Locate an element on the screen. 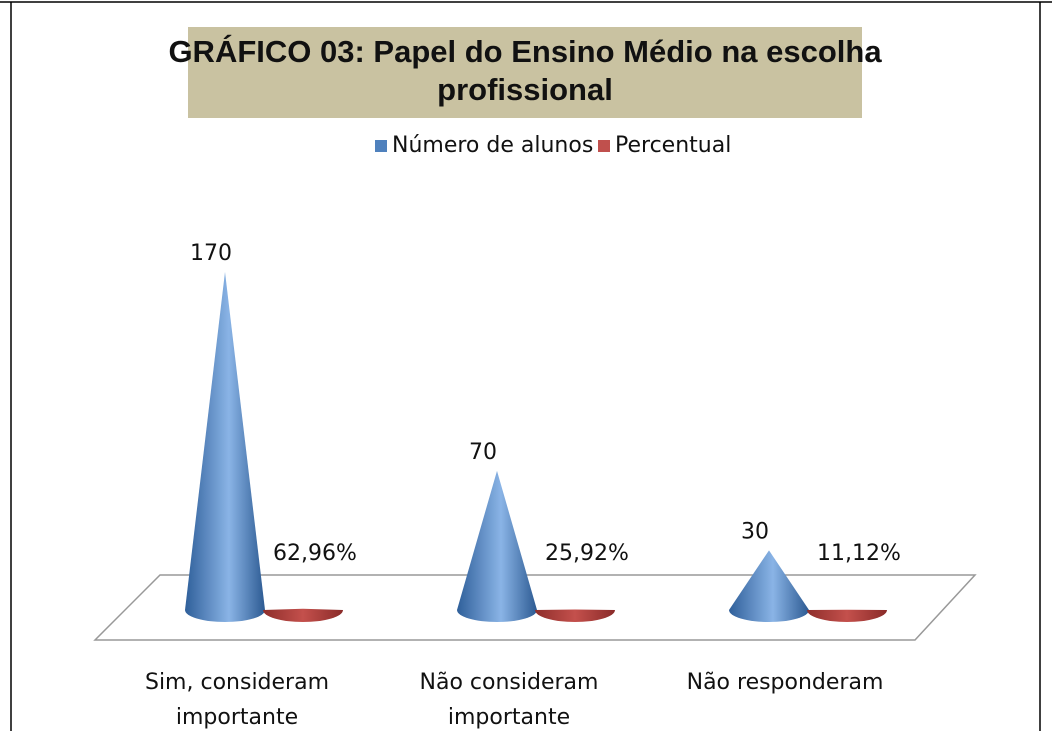 Image resolution: width=1052 pixels, height=731 pixels. data-label: 170 is located at coordinates (211, 253).